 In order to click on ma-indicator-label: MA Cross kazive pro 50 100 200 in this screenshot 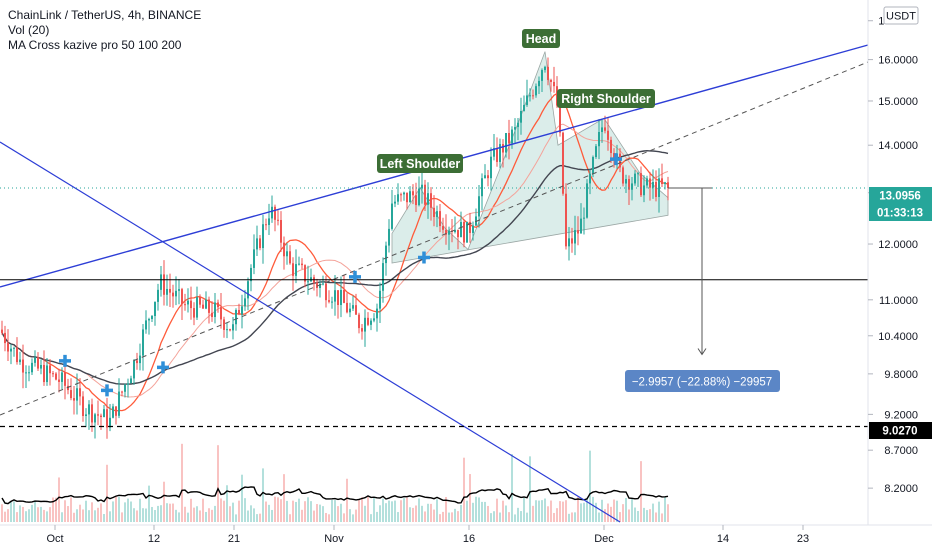, I will do `click(95, 45)`.